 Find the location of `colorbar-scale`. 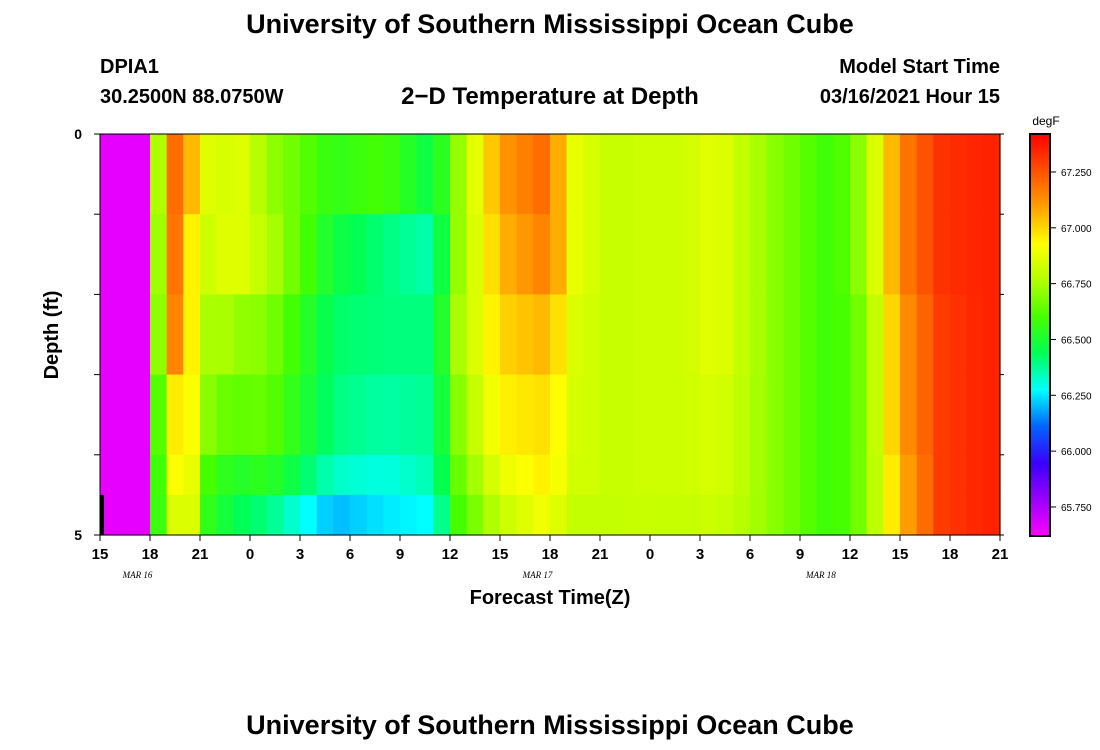

colorbar-scale is located at coordinates (1040, 335).